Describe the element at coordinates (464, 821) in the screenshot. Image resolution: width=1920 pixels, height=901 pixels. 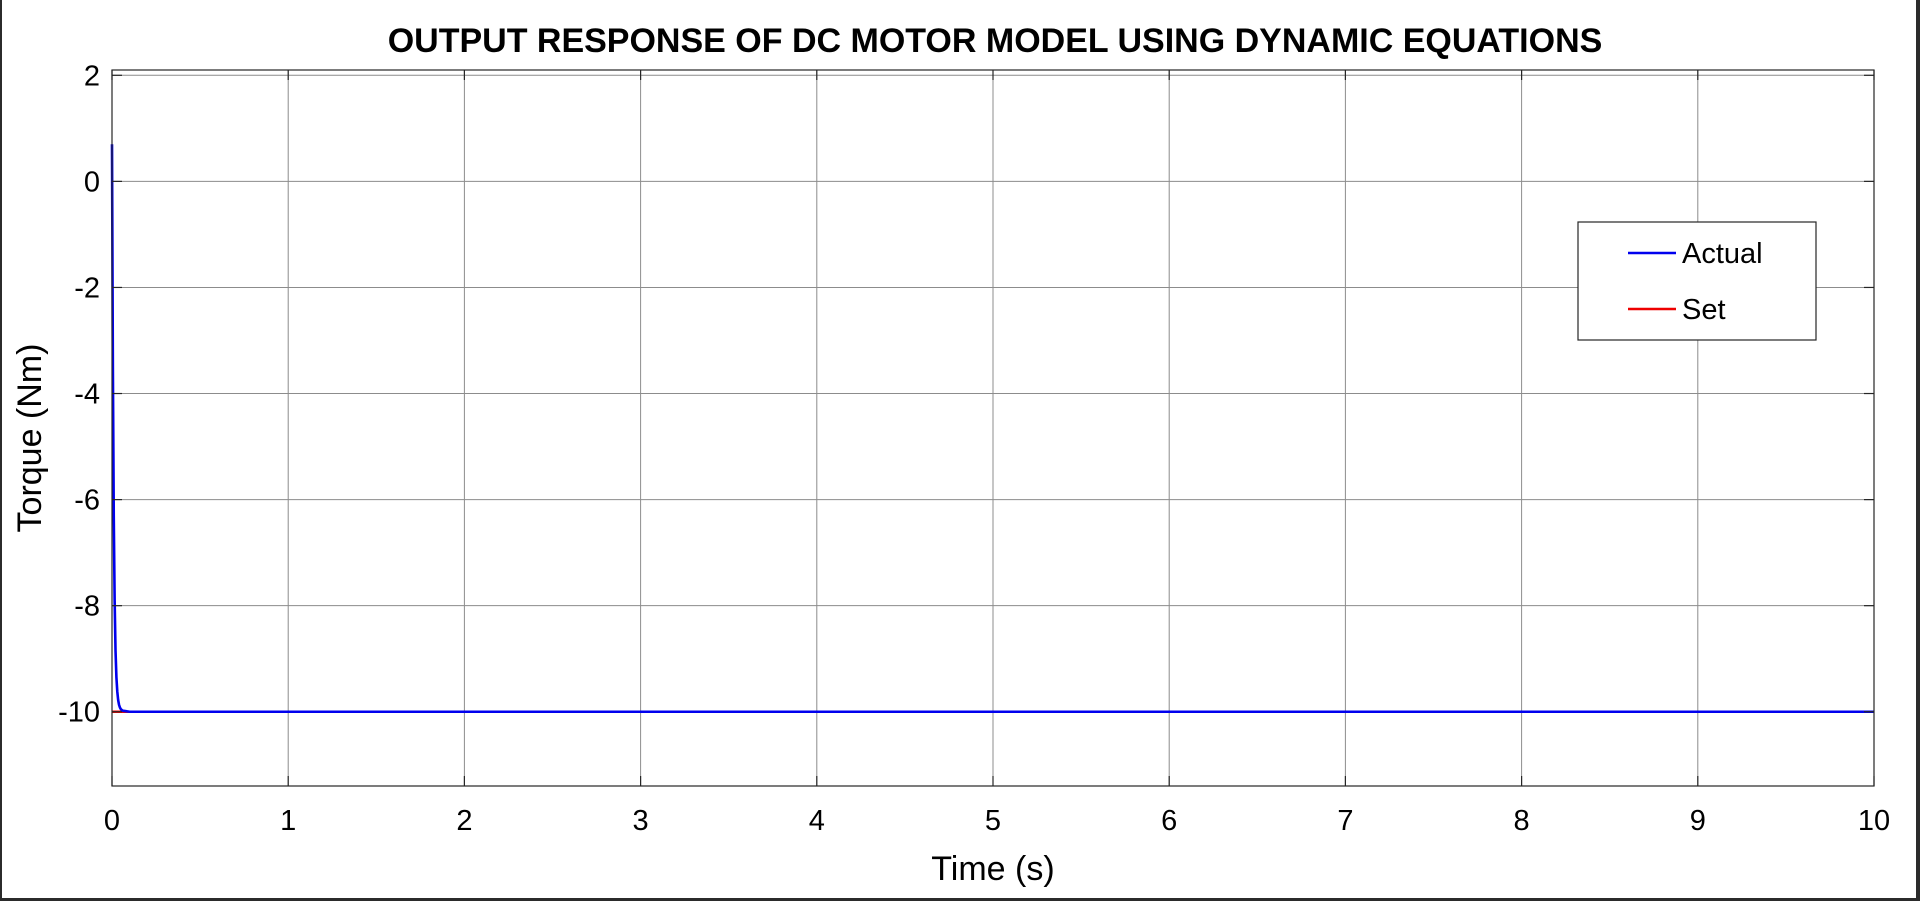
I see `x-tick-label: 2` at that location.